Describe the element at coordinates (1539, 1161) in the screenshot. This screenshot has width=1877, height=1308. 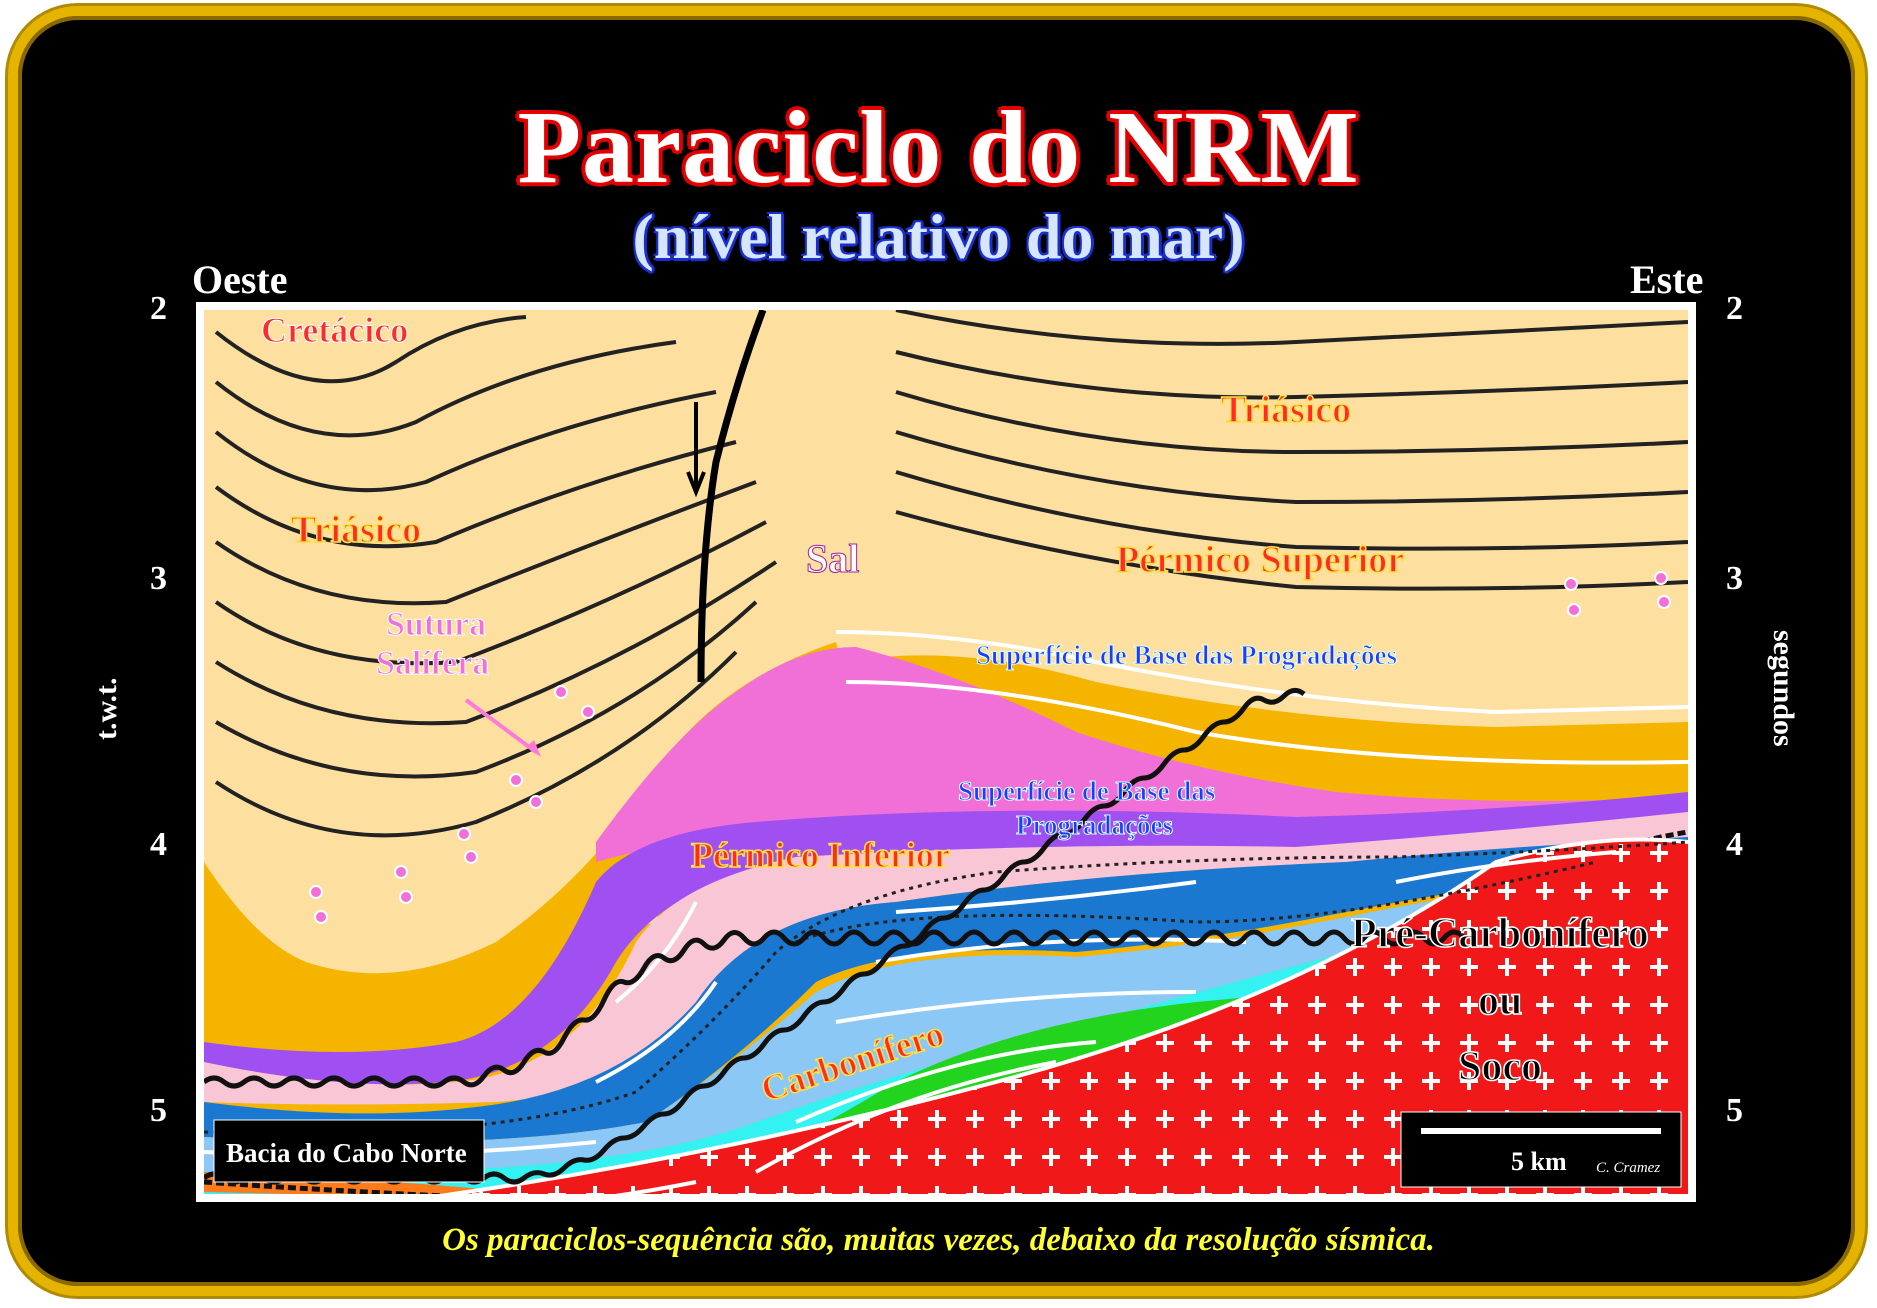
I see `scale-label: 5 km` at that location.